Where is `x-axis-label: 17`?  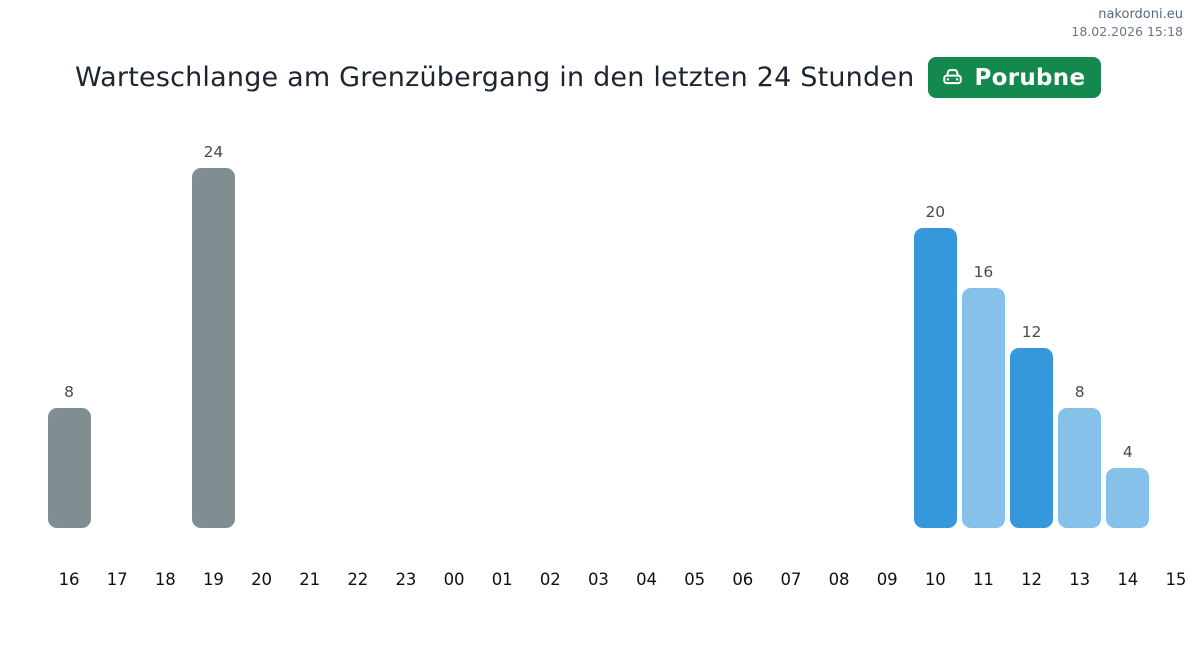
x-axis-label: 17 is located at coordinates (117, 579).